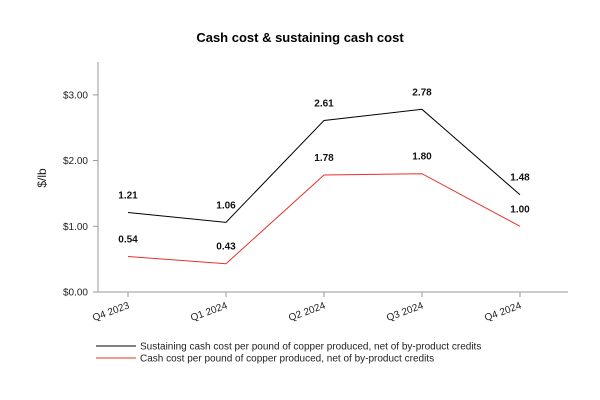  What do you see at coordinates (520, 178) in the screenshot?
I see `data-label: 1.48` at bounding box center [520, 178].